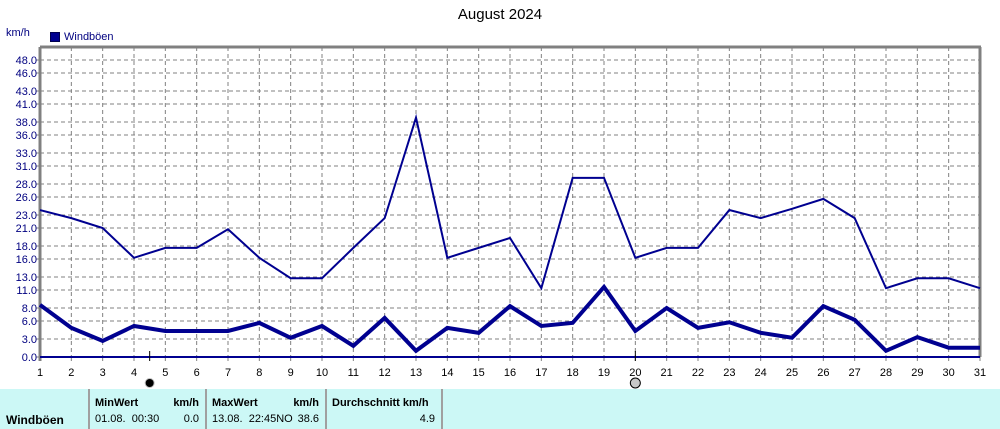 This screenshot has width=1000, height=429. I want to click on new-moon-icon, so click(149, 383).